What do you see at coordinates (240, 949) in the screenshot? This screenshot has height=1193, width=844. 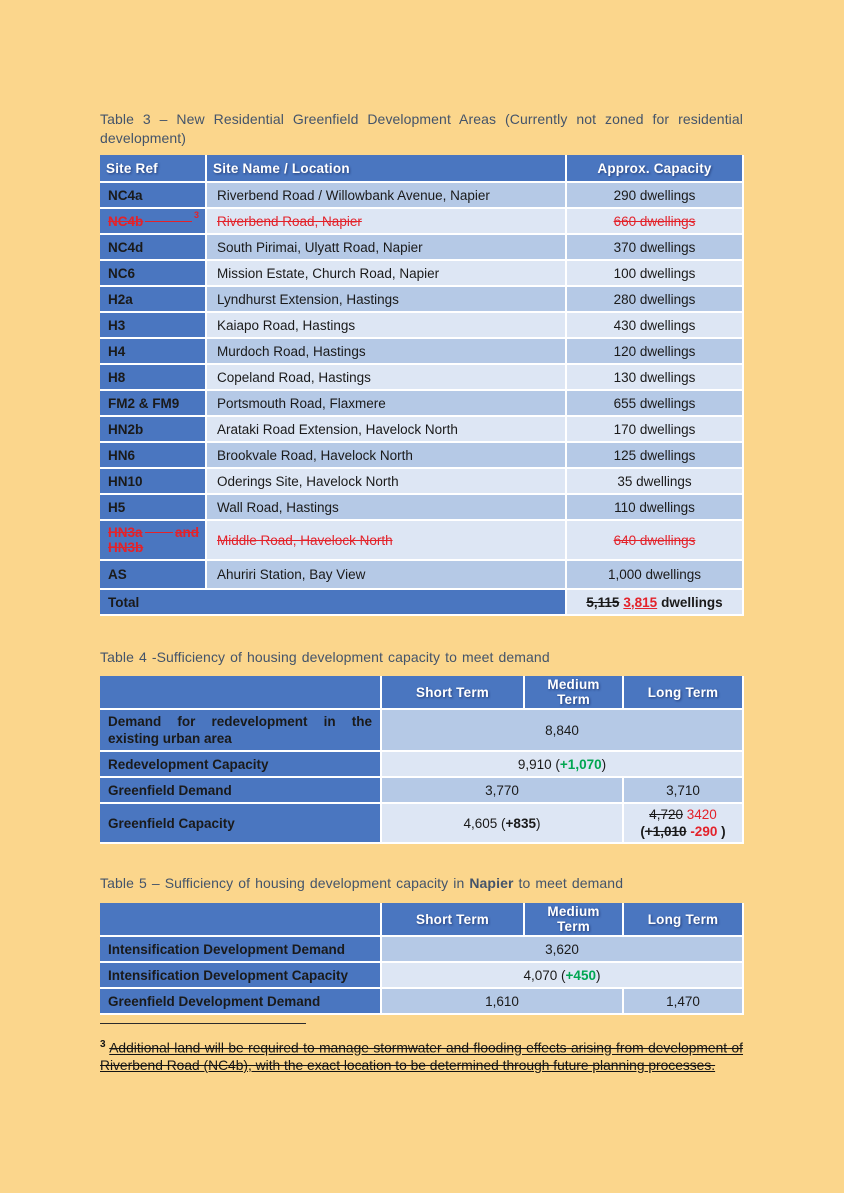 I see `row-label: Intensification Development Demand` at bounding box center [240, 949].